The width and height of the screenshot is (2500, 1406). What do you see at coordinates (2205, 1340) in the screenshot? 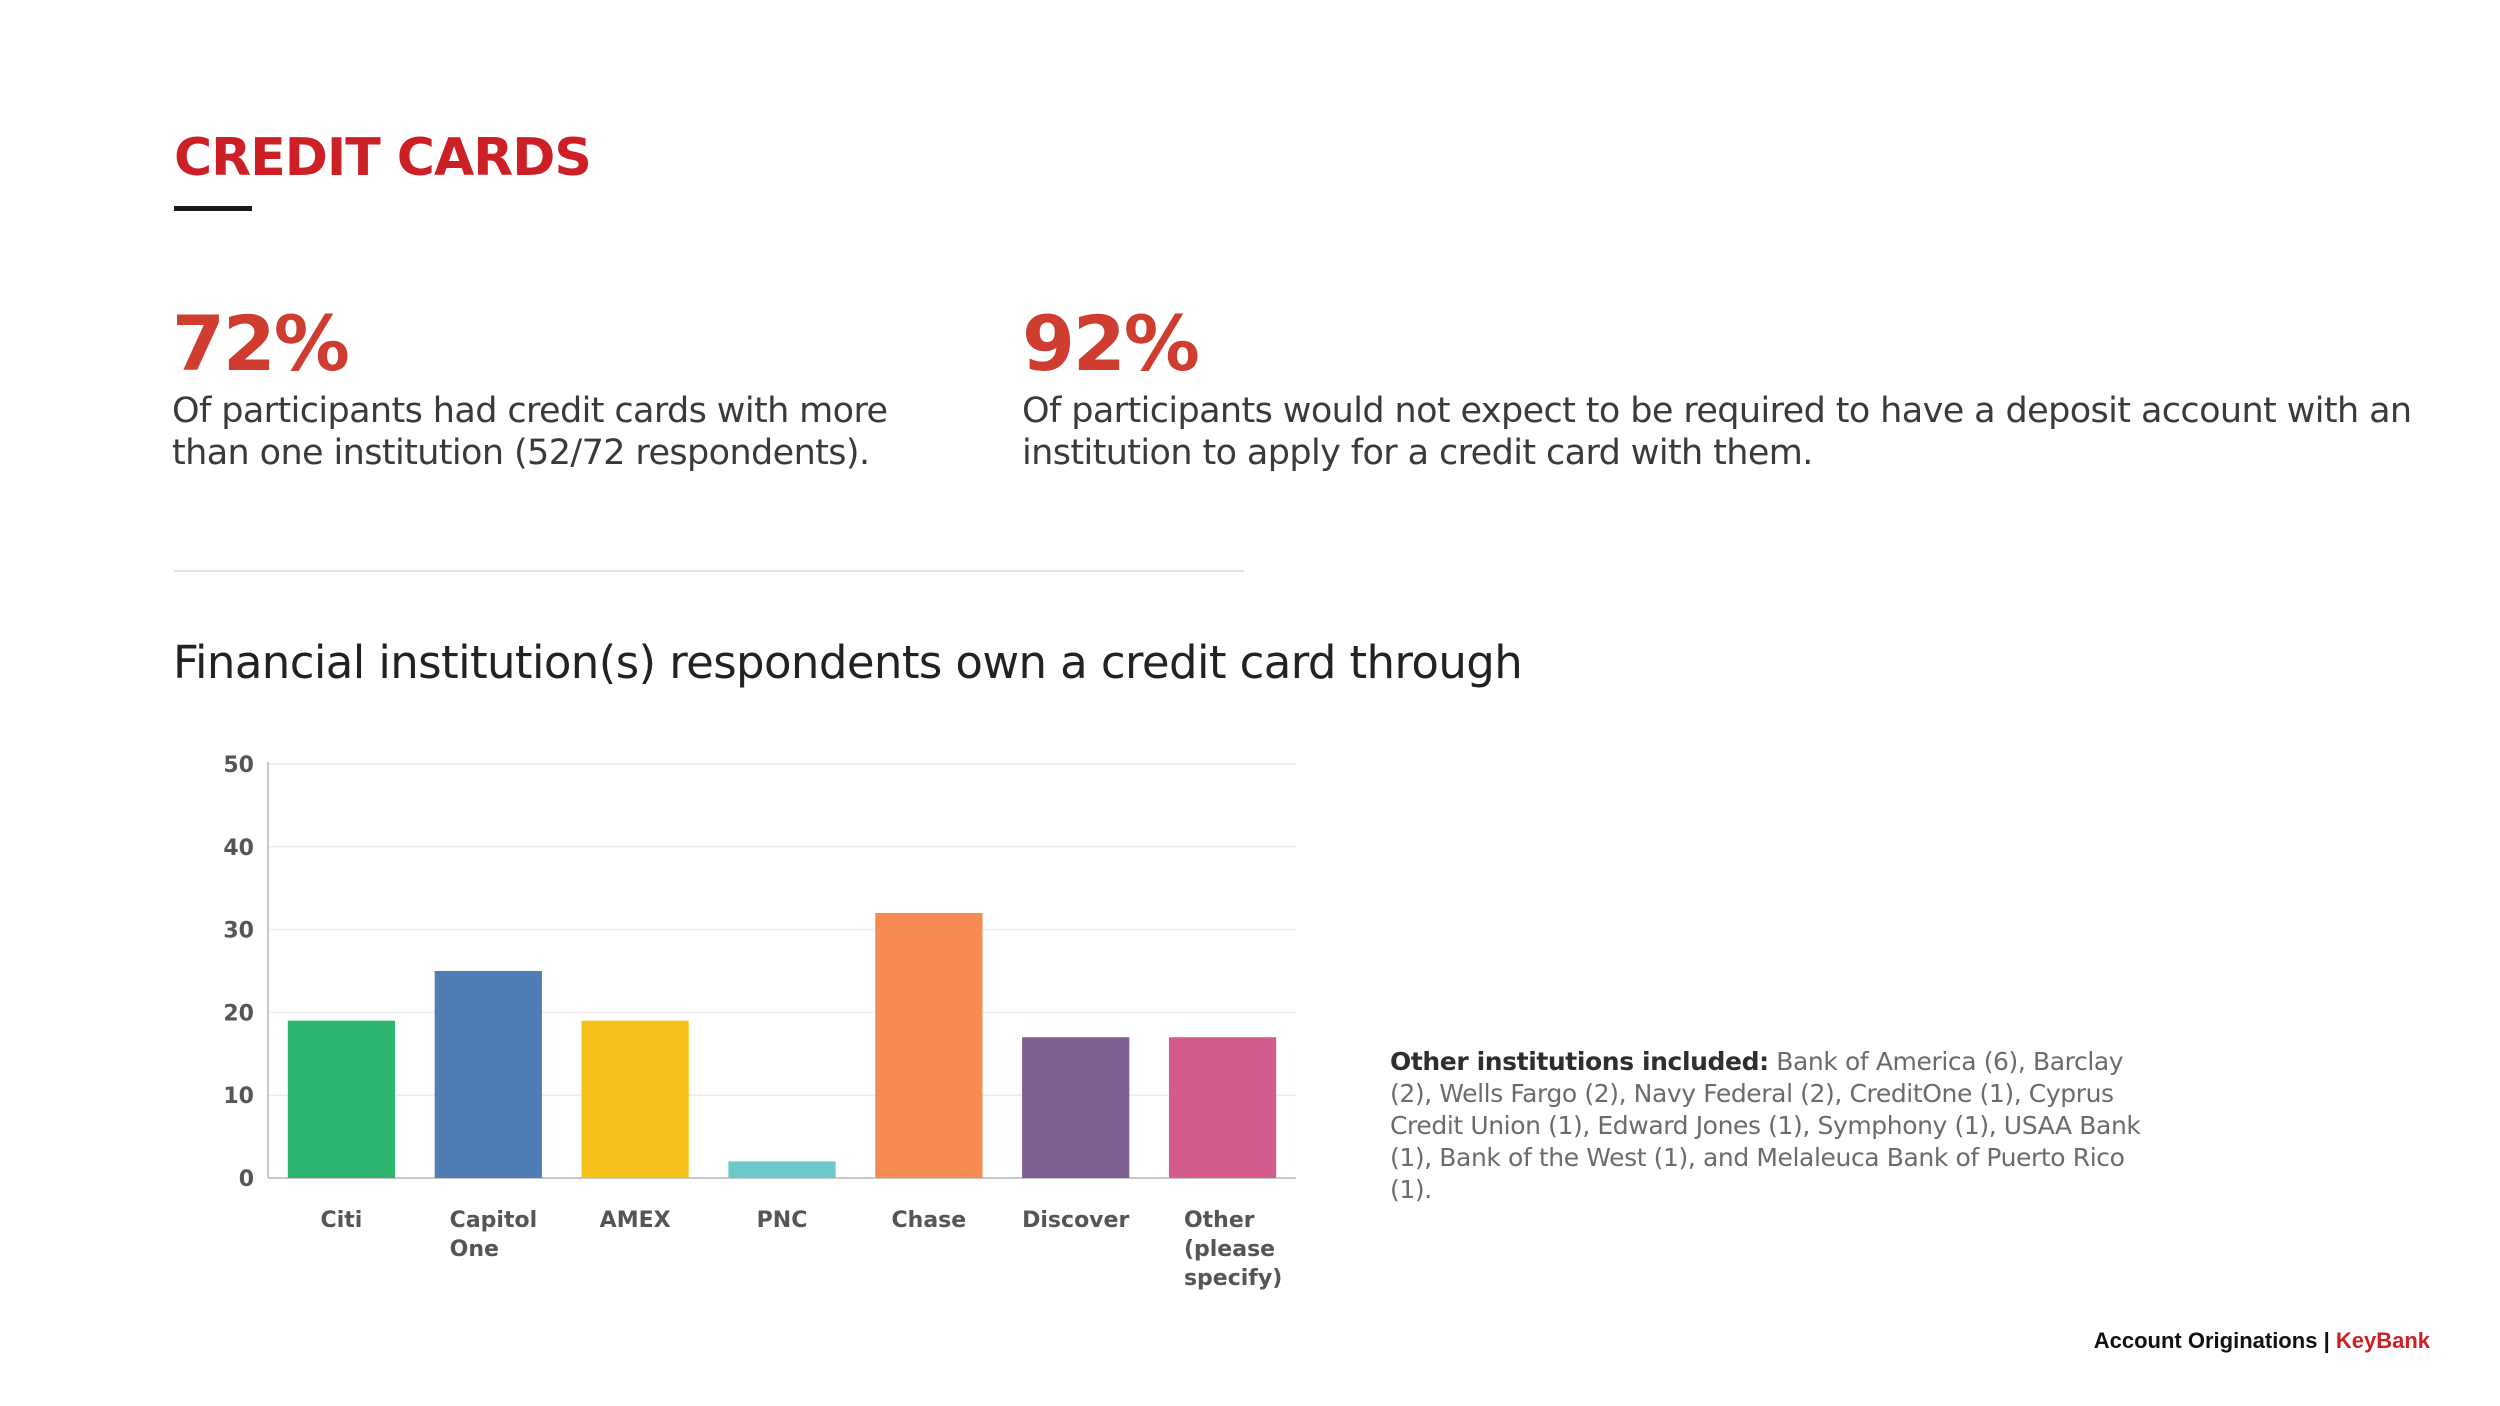
I see `footer-label: Account Originations` at bounding box center [2205, 1340].